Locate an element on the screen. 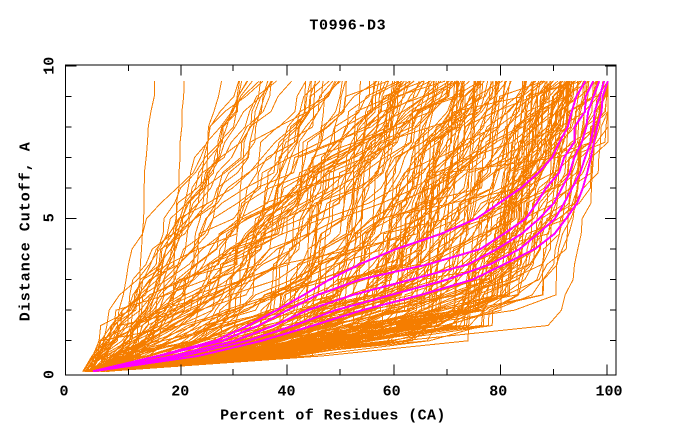 This screenshot has height=440, width=680. svg-text: 5 is located at coordinates (50, 217).